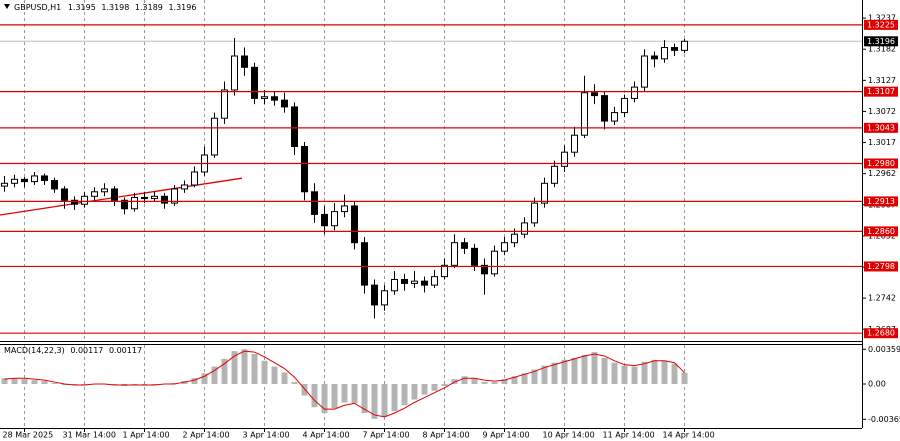 The image size is (900, 441). Describe the element at coordinates (266, 435) in the screenshot. I see `x-tick-label: 3 Apr 14:00` at that location.